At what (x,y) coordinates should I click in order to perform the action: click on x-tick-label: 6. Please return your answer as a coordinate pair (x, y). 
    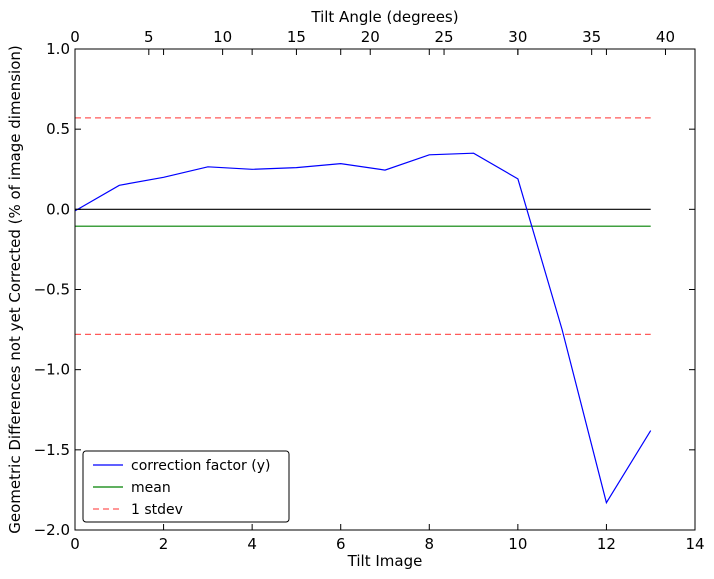
    Looking at the image, I should click on (341, 544).